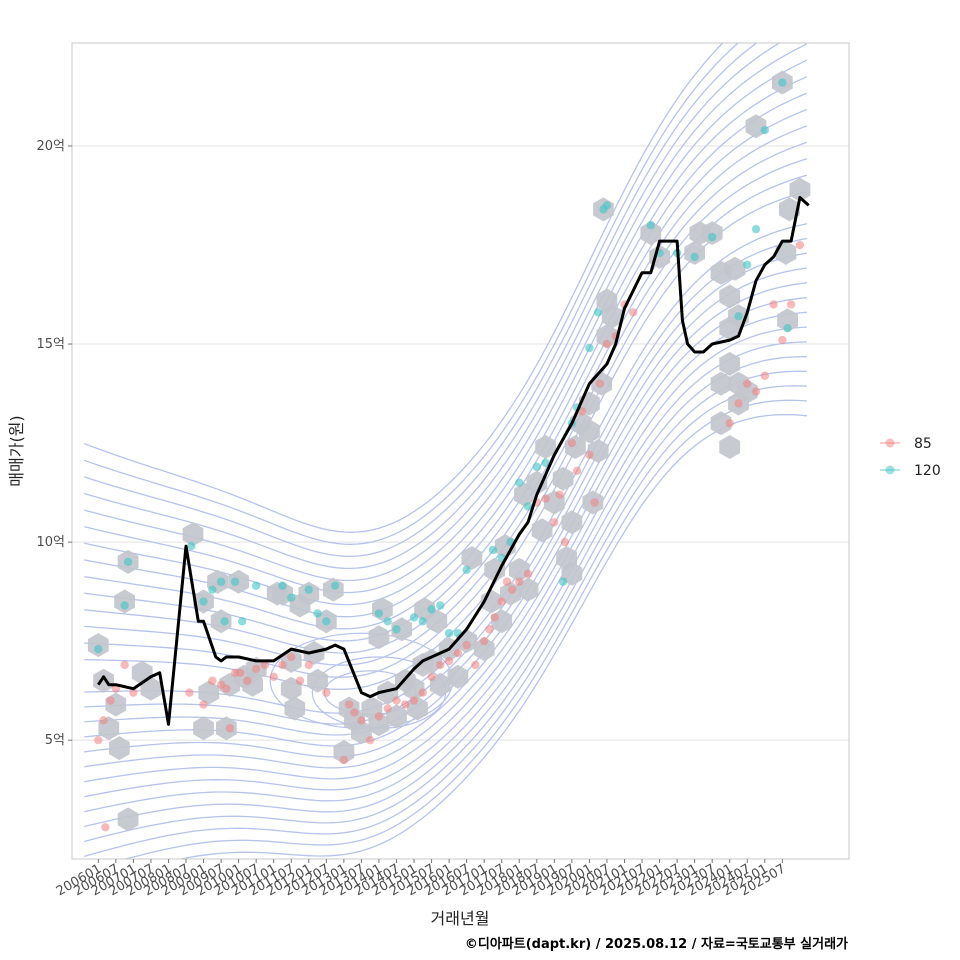 The width and height of the screenshot is (960, 960). What do you see at coordinates (460, 918) in the screenshot?
I see `x-axis-title: 거래년월` at bounding box center [460, 918].